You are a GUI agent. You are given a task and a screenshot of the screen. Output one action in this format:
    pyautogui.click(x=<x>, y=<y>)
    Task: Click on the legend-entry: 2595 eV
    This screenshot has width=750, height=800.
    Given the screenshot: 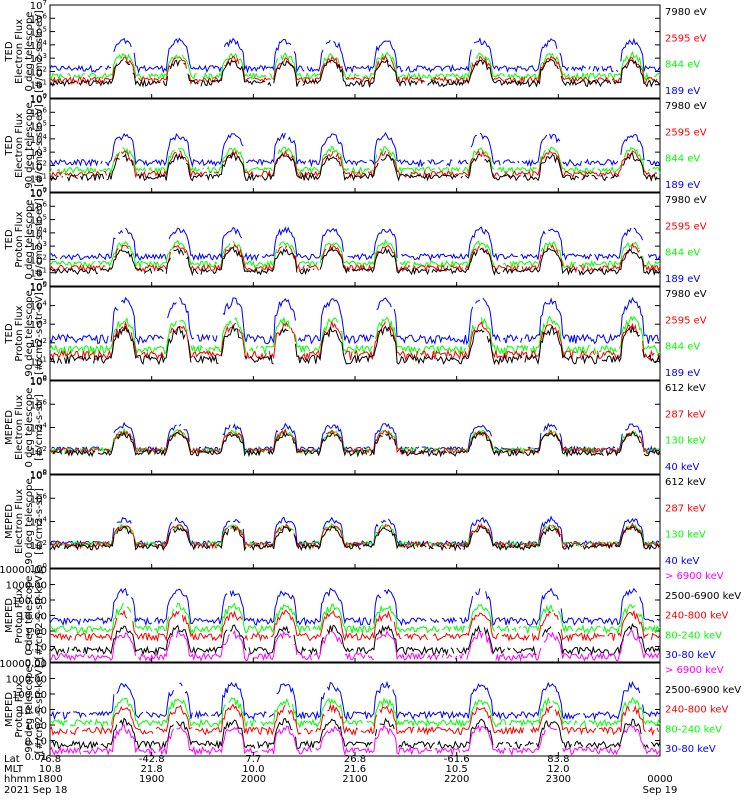 What is the action you would take?
    pyautogui.click(x=686, y=320)
    